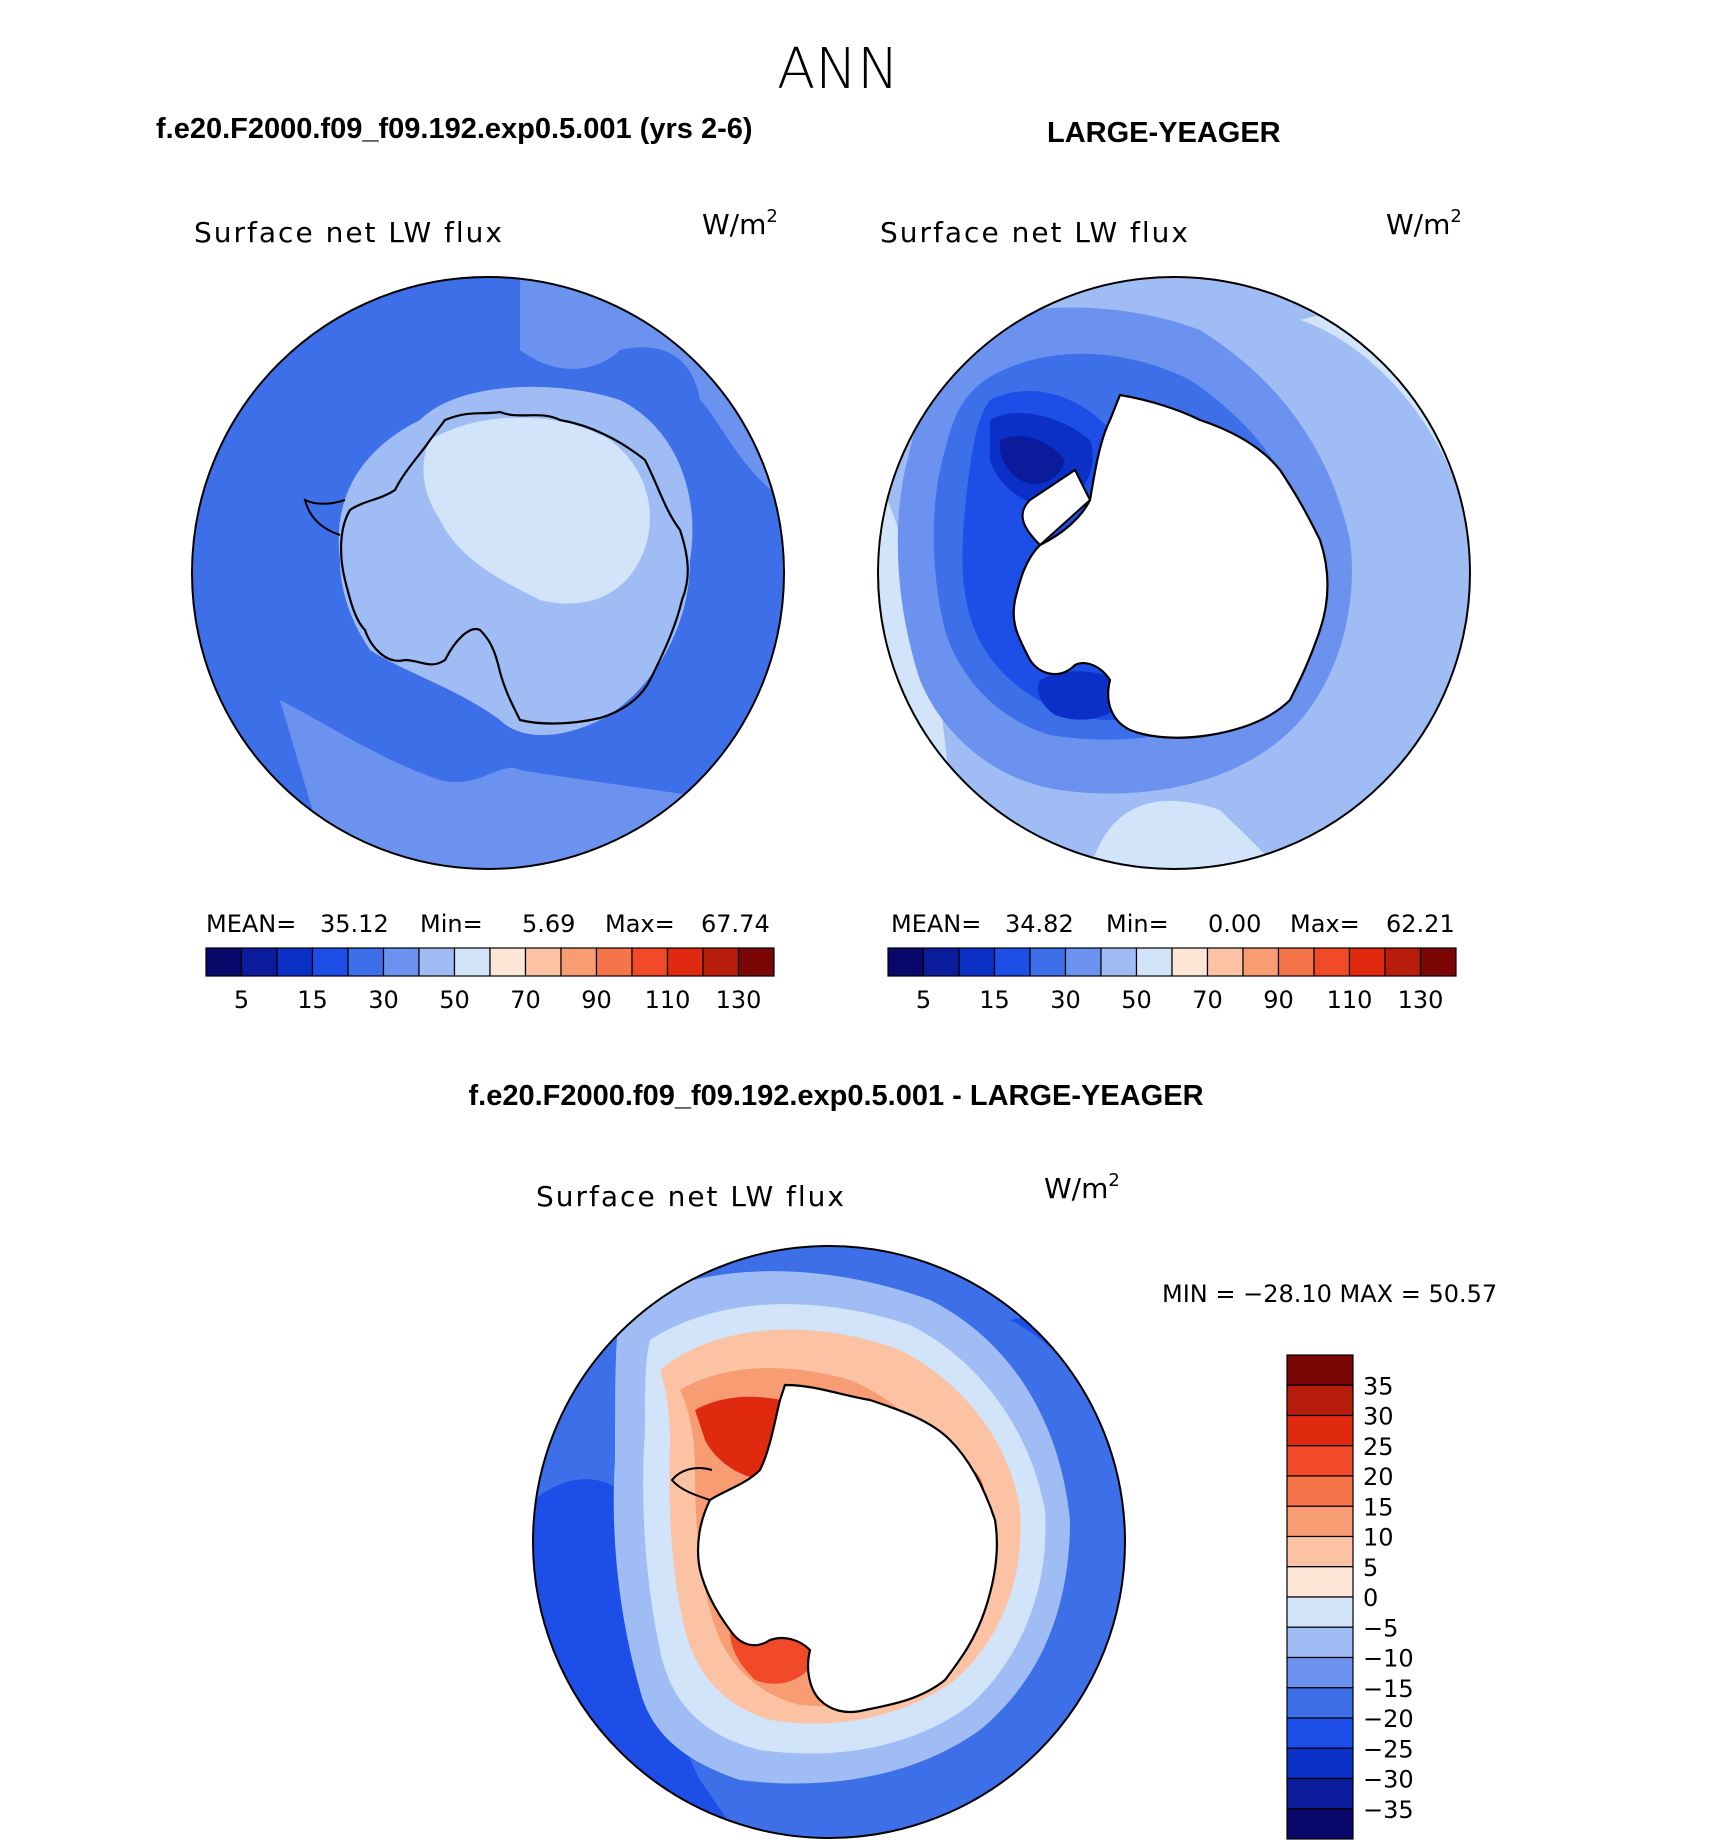 The image size is (1710, 1840). Describe the element at coordinates (1234, 924) in the screenshot. I see `obs-min-value: 0.00` at that location.